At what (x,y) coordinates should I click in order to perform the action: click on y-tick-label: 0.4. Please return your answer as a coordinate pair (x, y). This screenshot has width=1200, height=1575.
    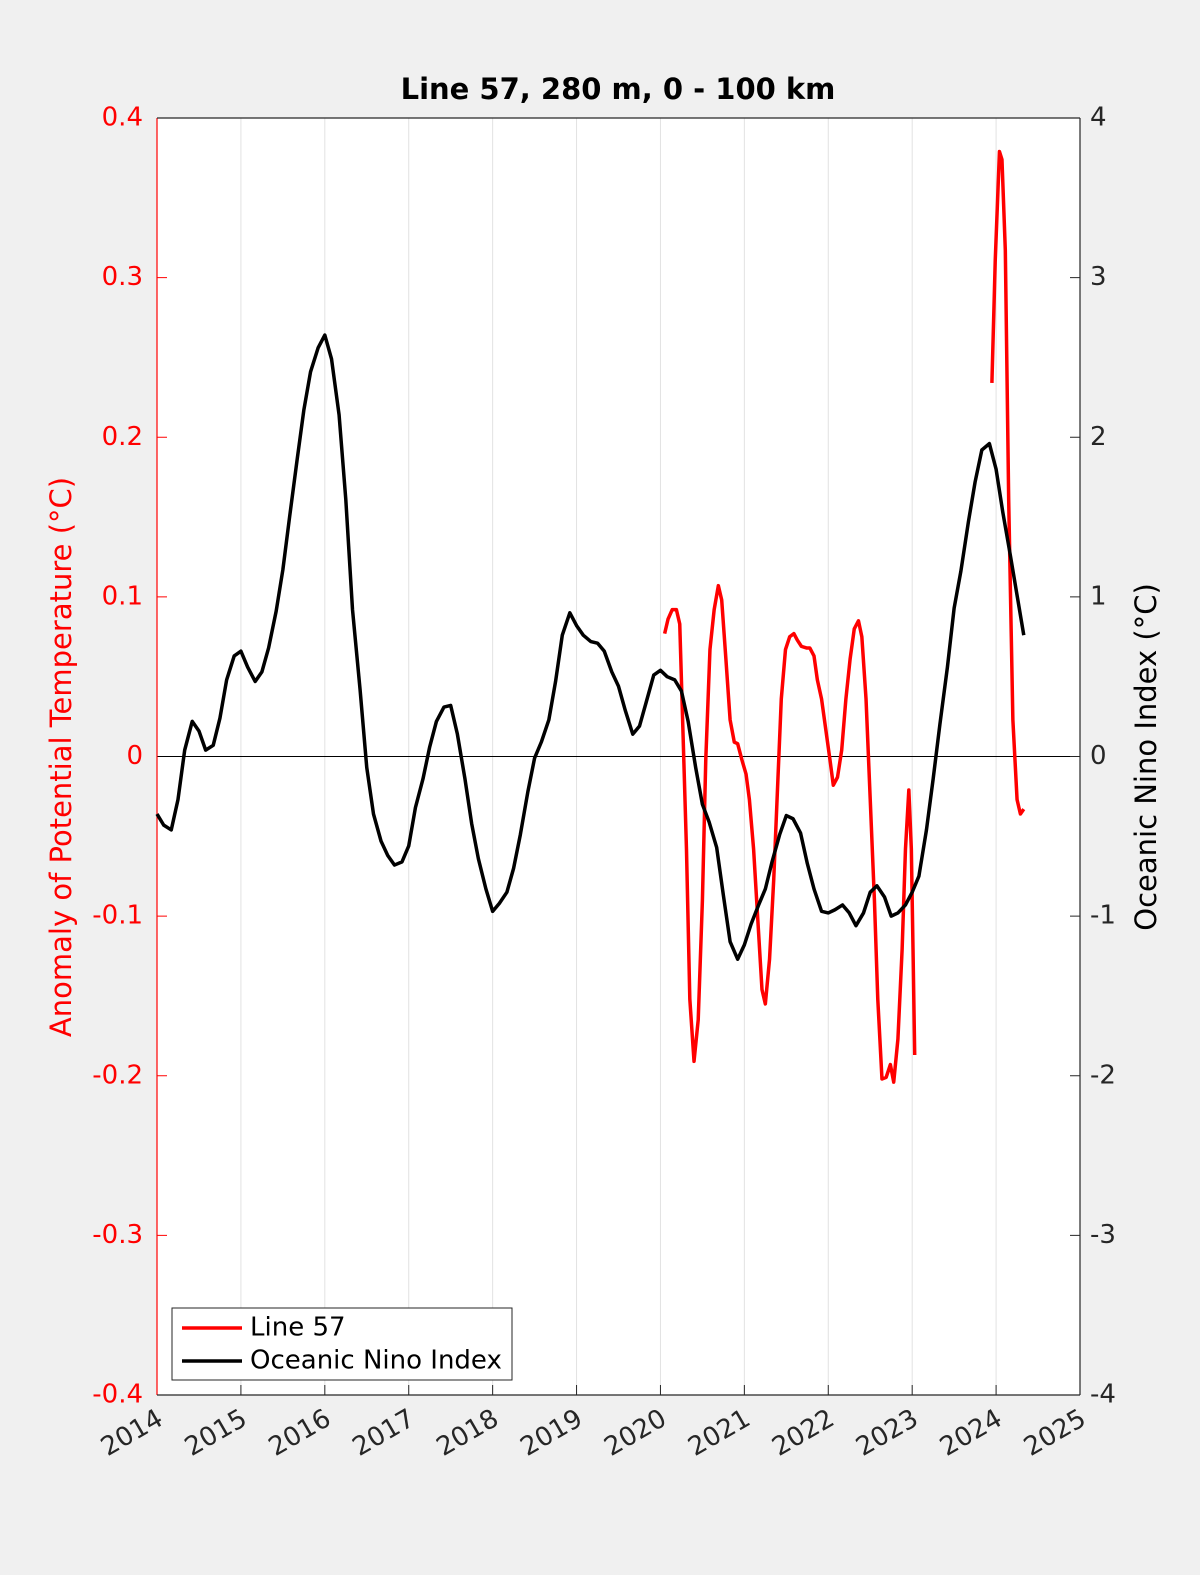
    Looking at the image, I should click on (122, 118).